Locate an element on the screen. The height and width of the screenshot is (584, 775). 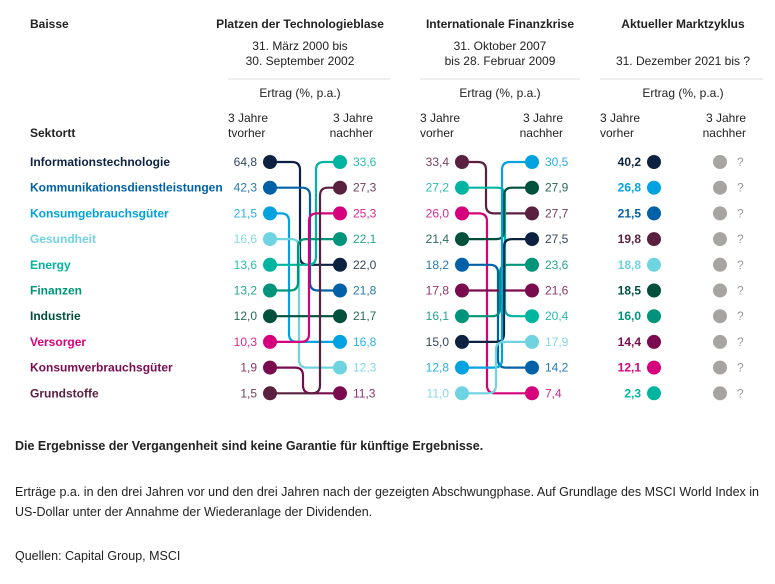
sector-label: Grundstoffe is located at coordinates (64, 393).